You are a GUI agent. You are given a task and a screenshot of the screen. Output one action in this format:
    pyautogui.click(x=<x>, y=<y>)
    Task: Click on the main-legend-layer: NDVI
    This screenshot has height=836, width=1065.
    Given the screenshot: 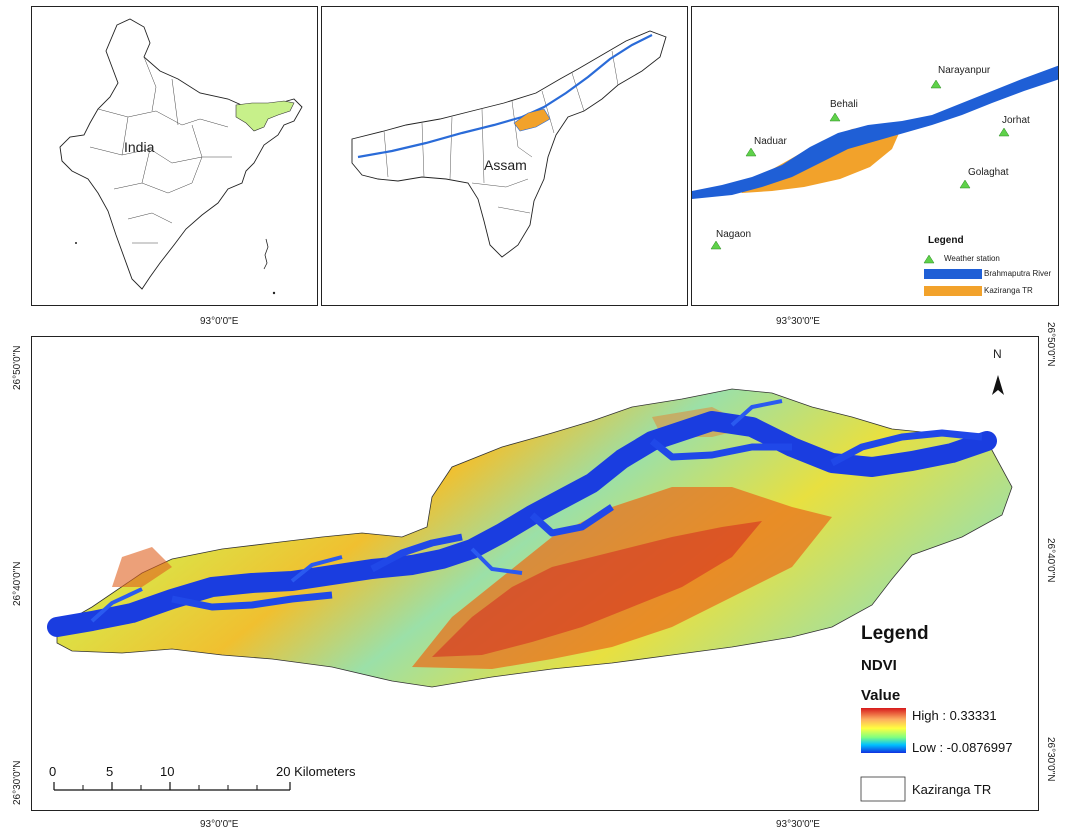 What is the action you would take?
    pyautogui.click(x=879, y=665)
    